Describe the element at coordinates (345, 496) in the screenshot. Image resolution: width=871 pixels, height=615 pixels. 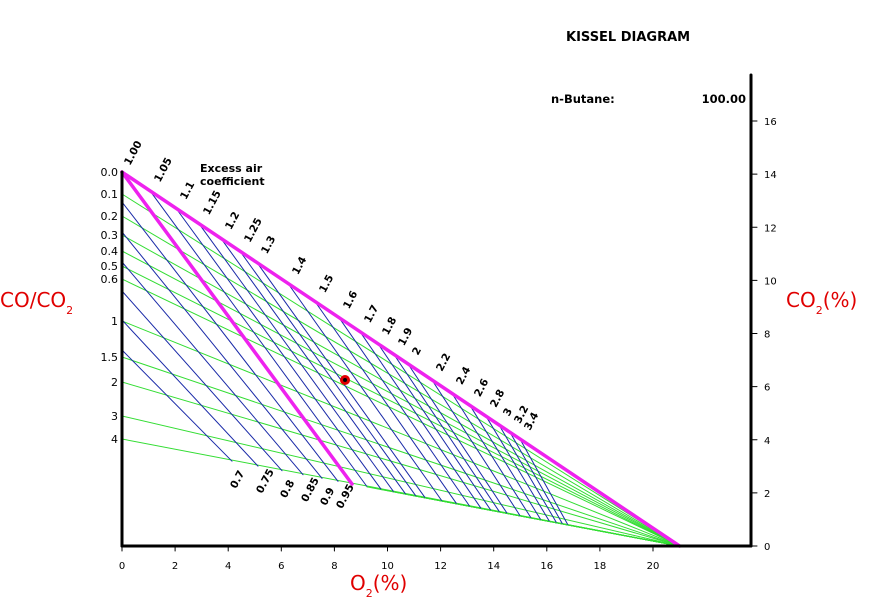
I see `lambda-label: 0.95` at that location.